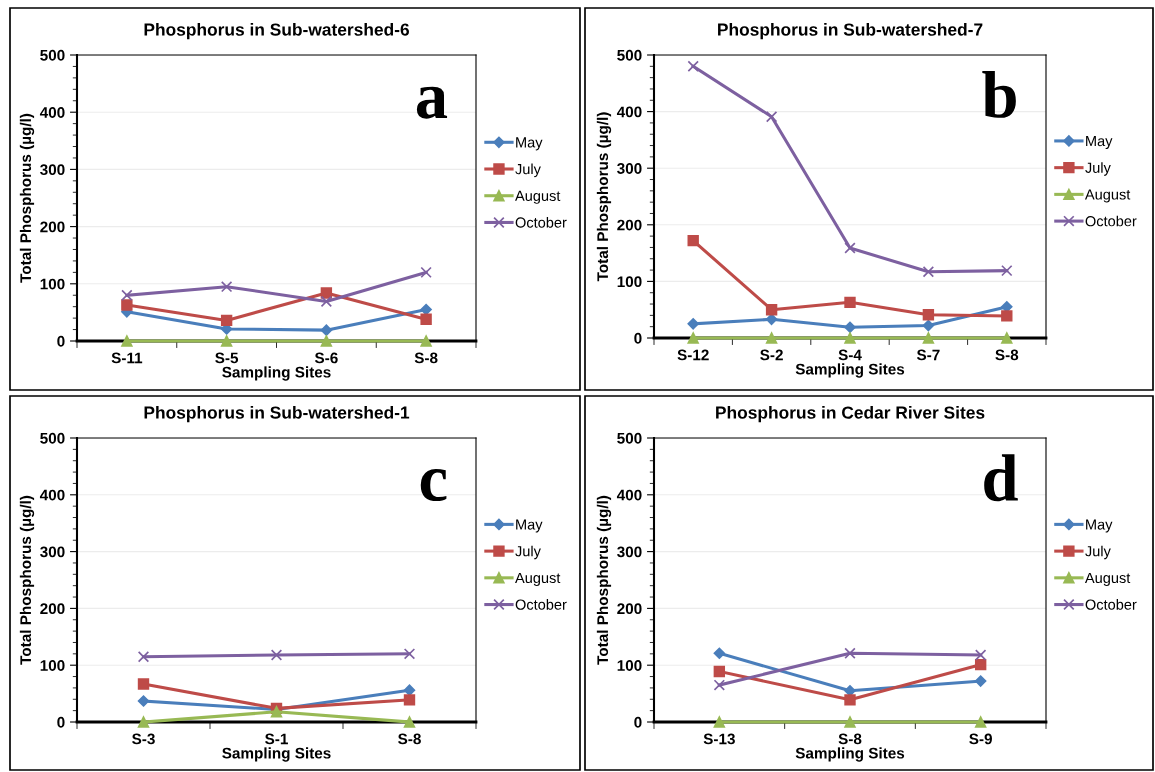 The image size is (1155, 772). I want to click on x-tick-label: S-3, so click(143, 739).